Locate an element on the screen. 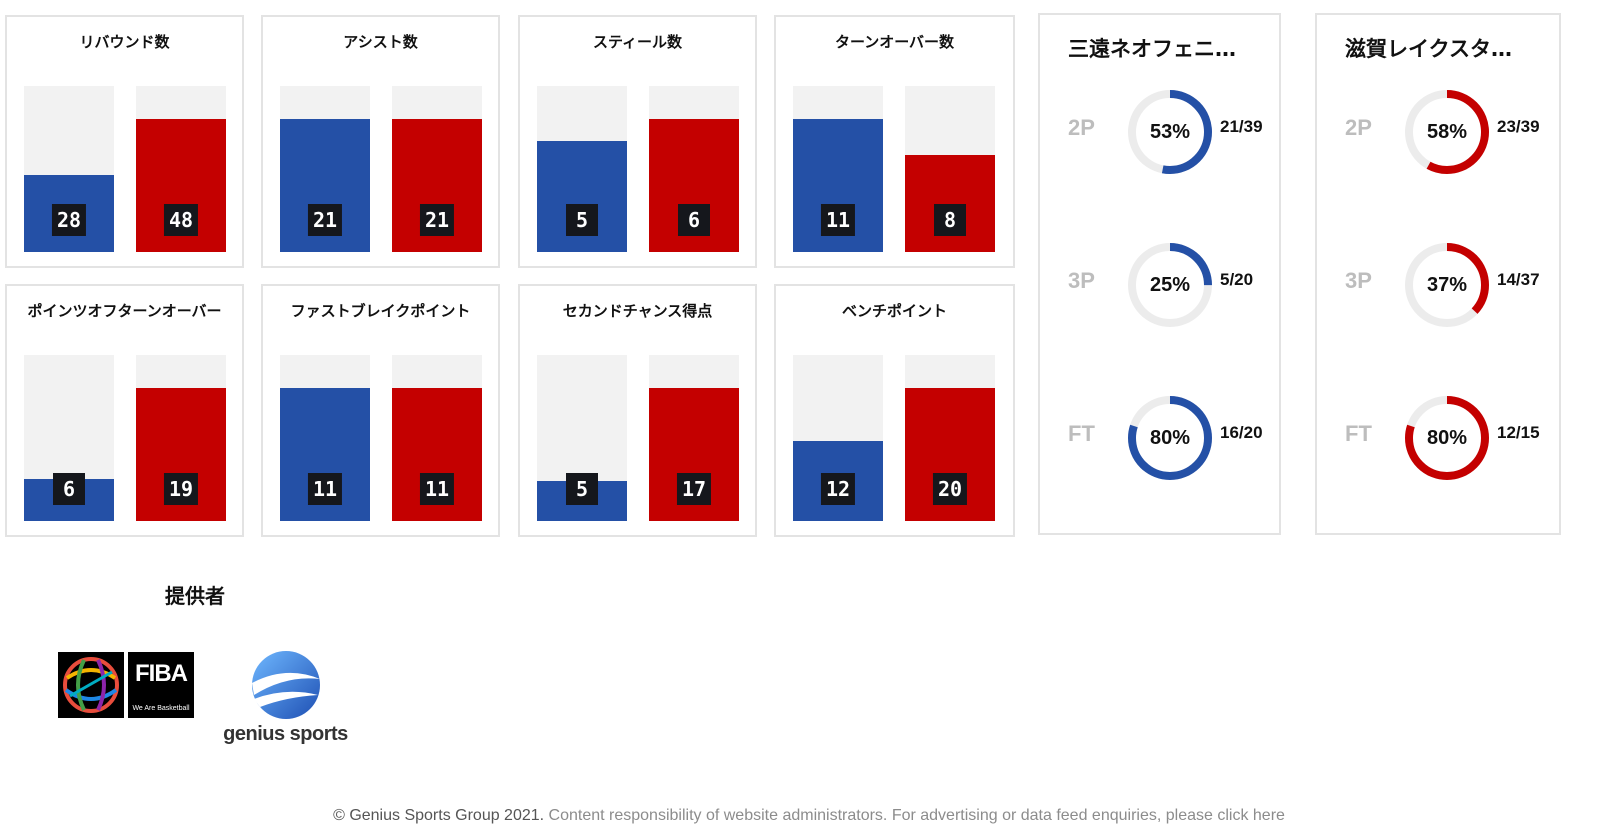  shot-made-attempted: 5/20 is located at coordinates (1237, 279).